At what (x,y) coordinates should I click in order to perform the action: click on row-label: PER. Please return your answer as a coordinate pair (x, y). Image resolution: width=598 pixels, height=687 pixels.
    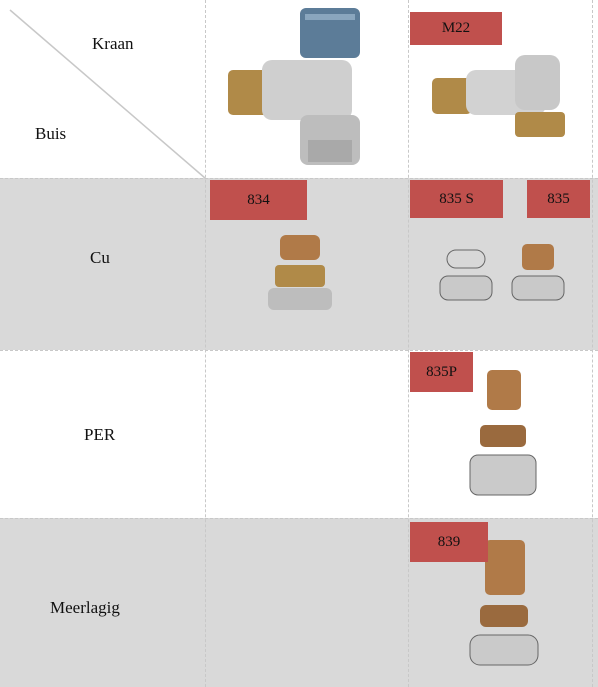
    Looking at the image, I should click on (100, 434).